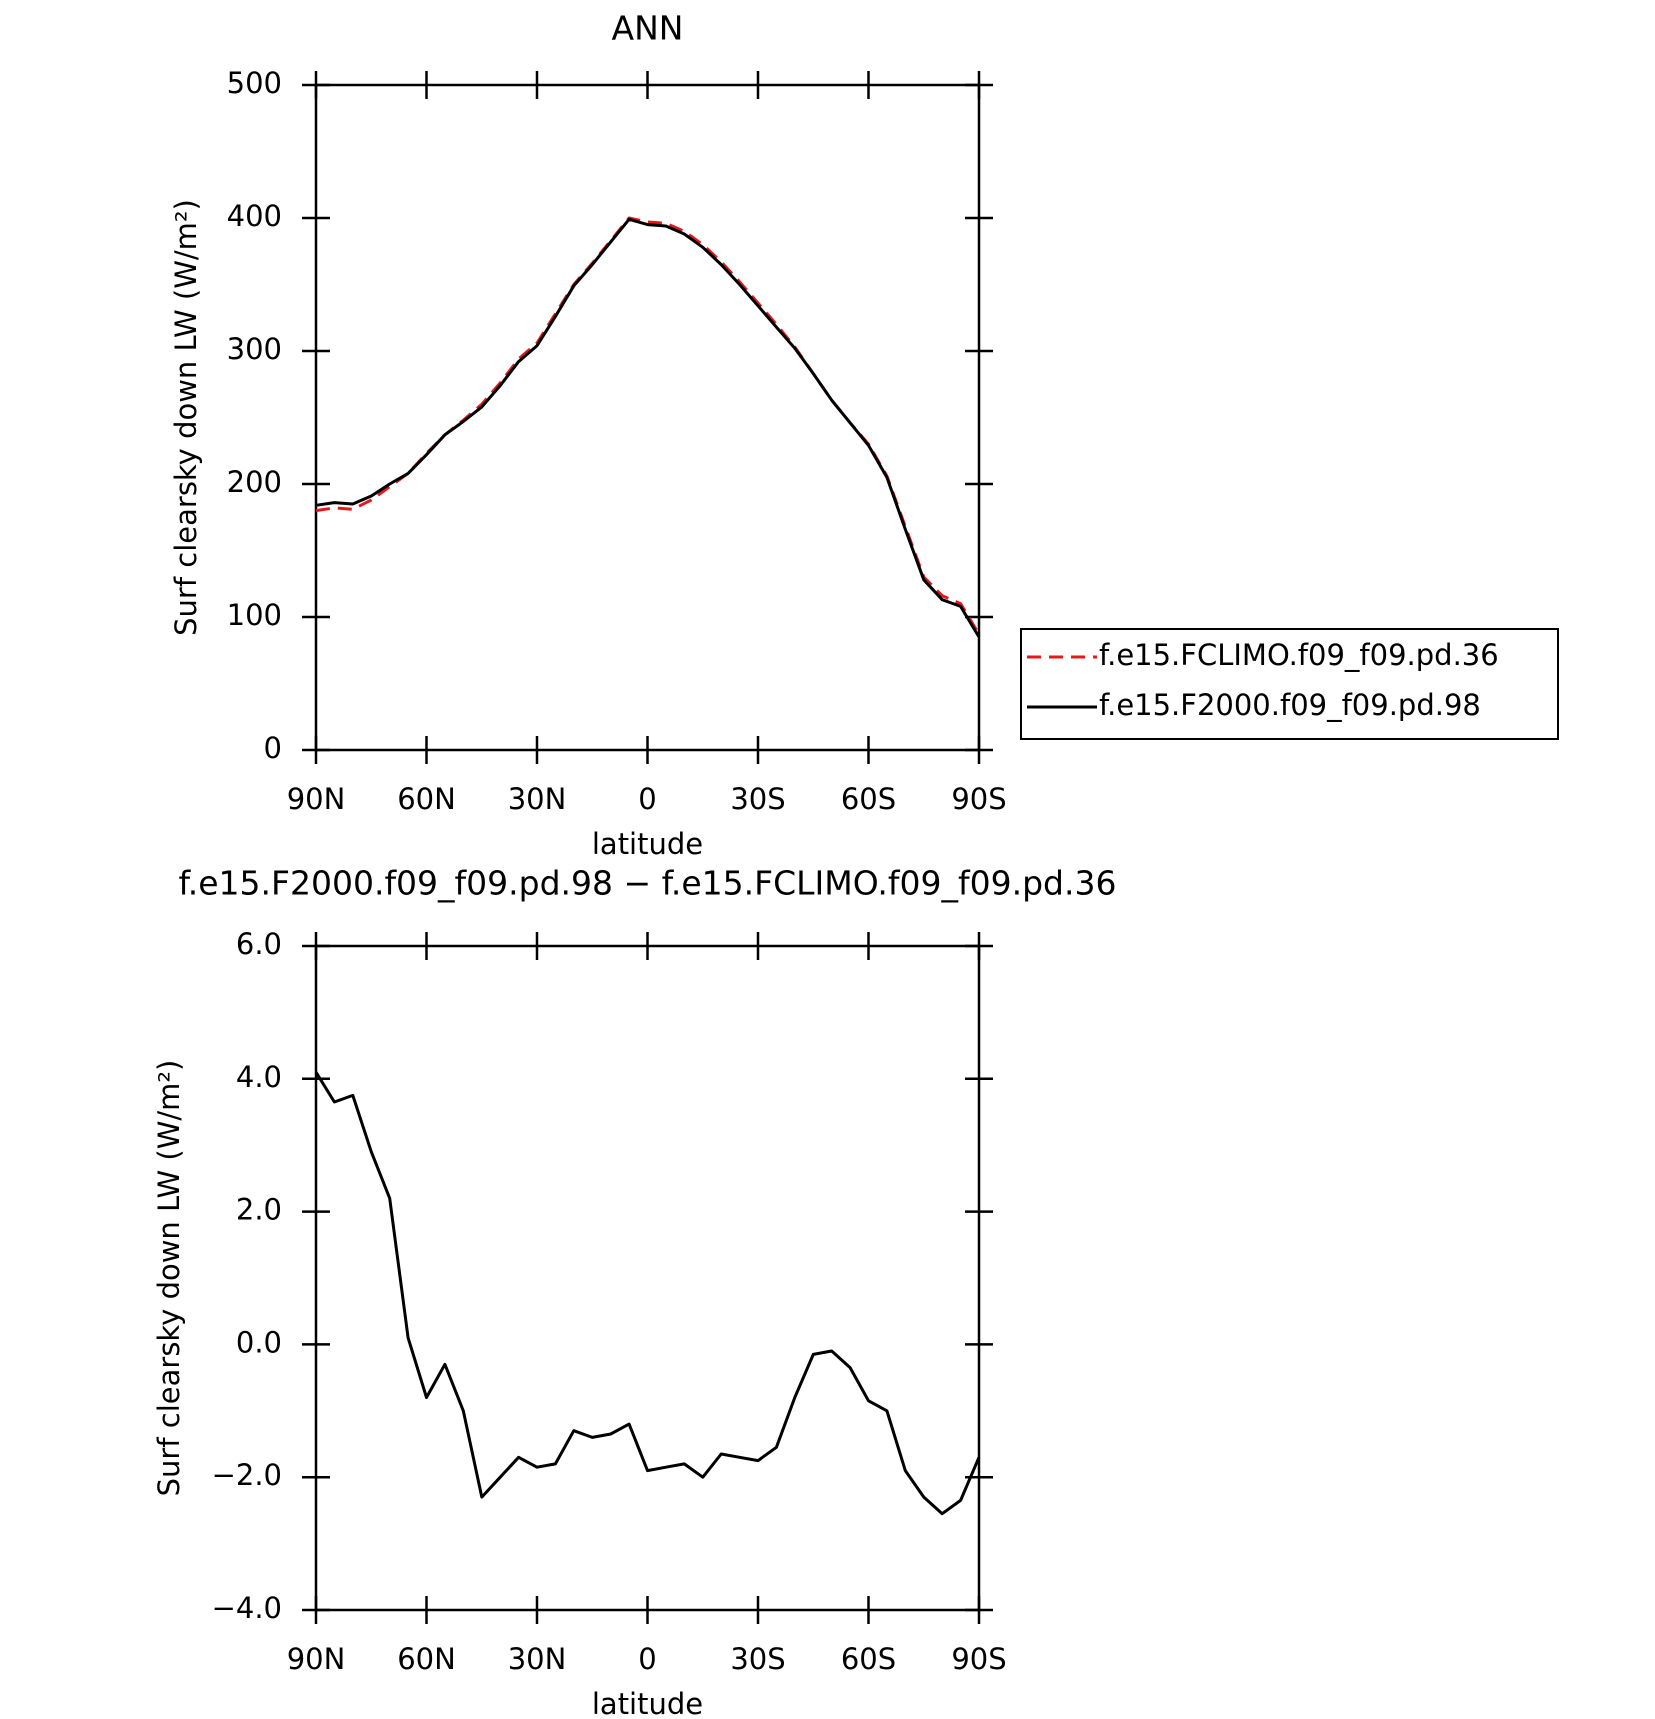 The width and height of the screenshot is (1655, 1719). What do you see at coordinates (259, 944) in the screenshot?
I see `y-tick-label: 6.0` at bounding box center [259, 944].